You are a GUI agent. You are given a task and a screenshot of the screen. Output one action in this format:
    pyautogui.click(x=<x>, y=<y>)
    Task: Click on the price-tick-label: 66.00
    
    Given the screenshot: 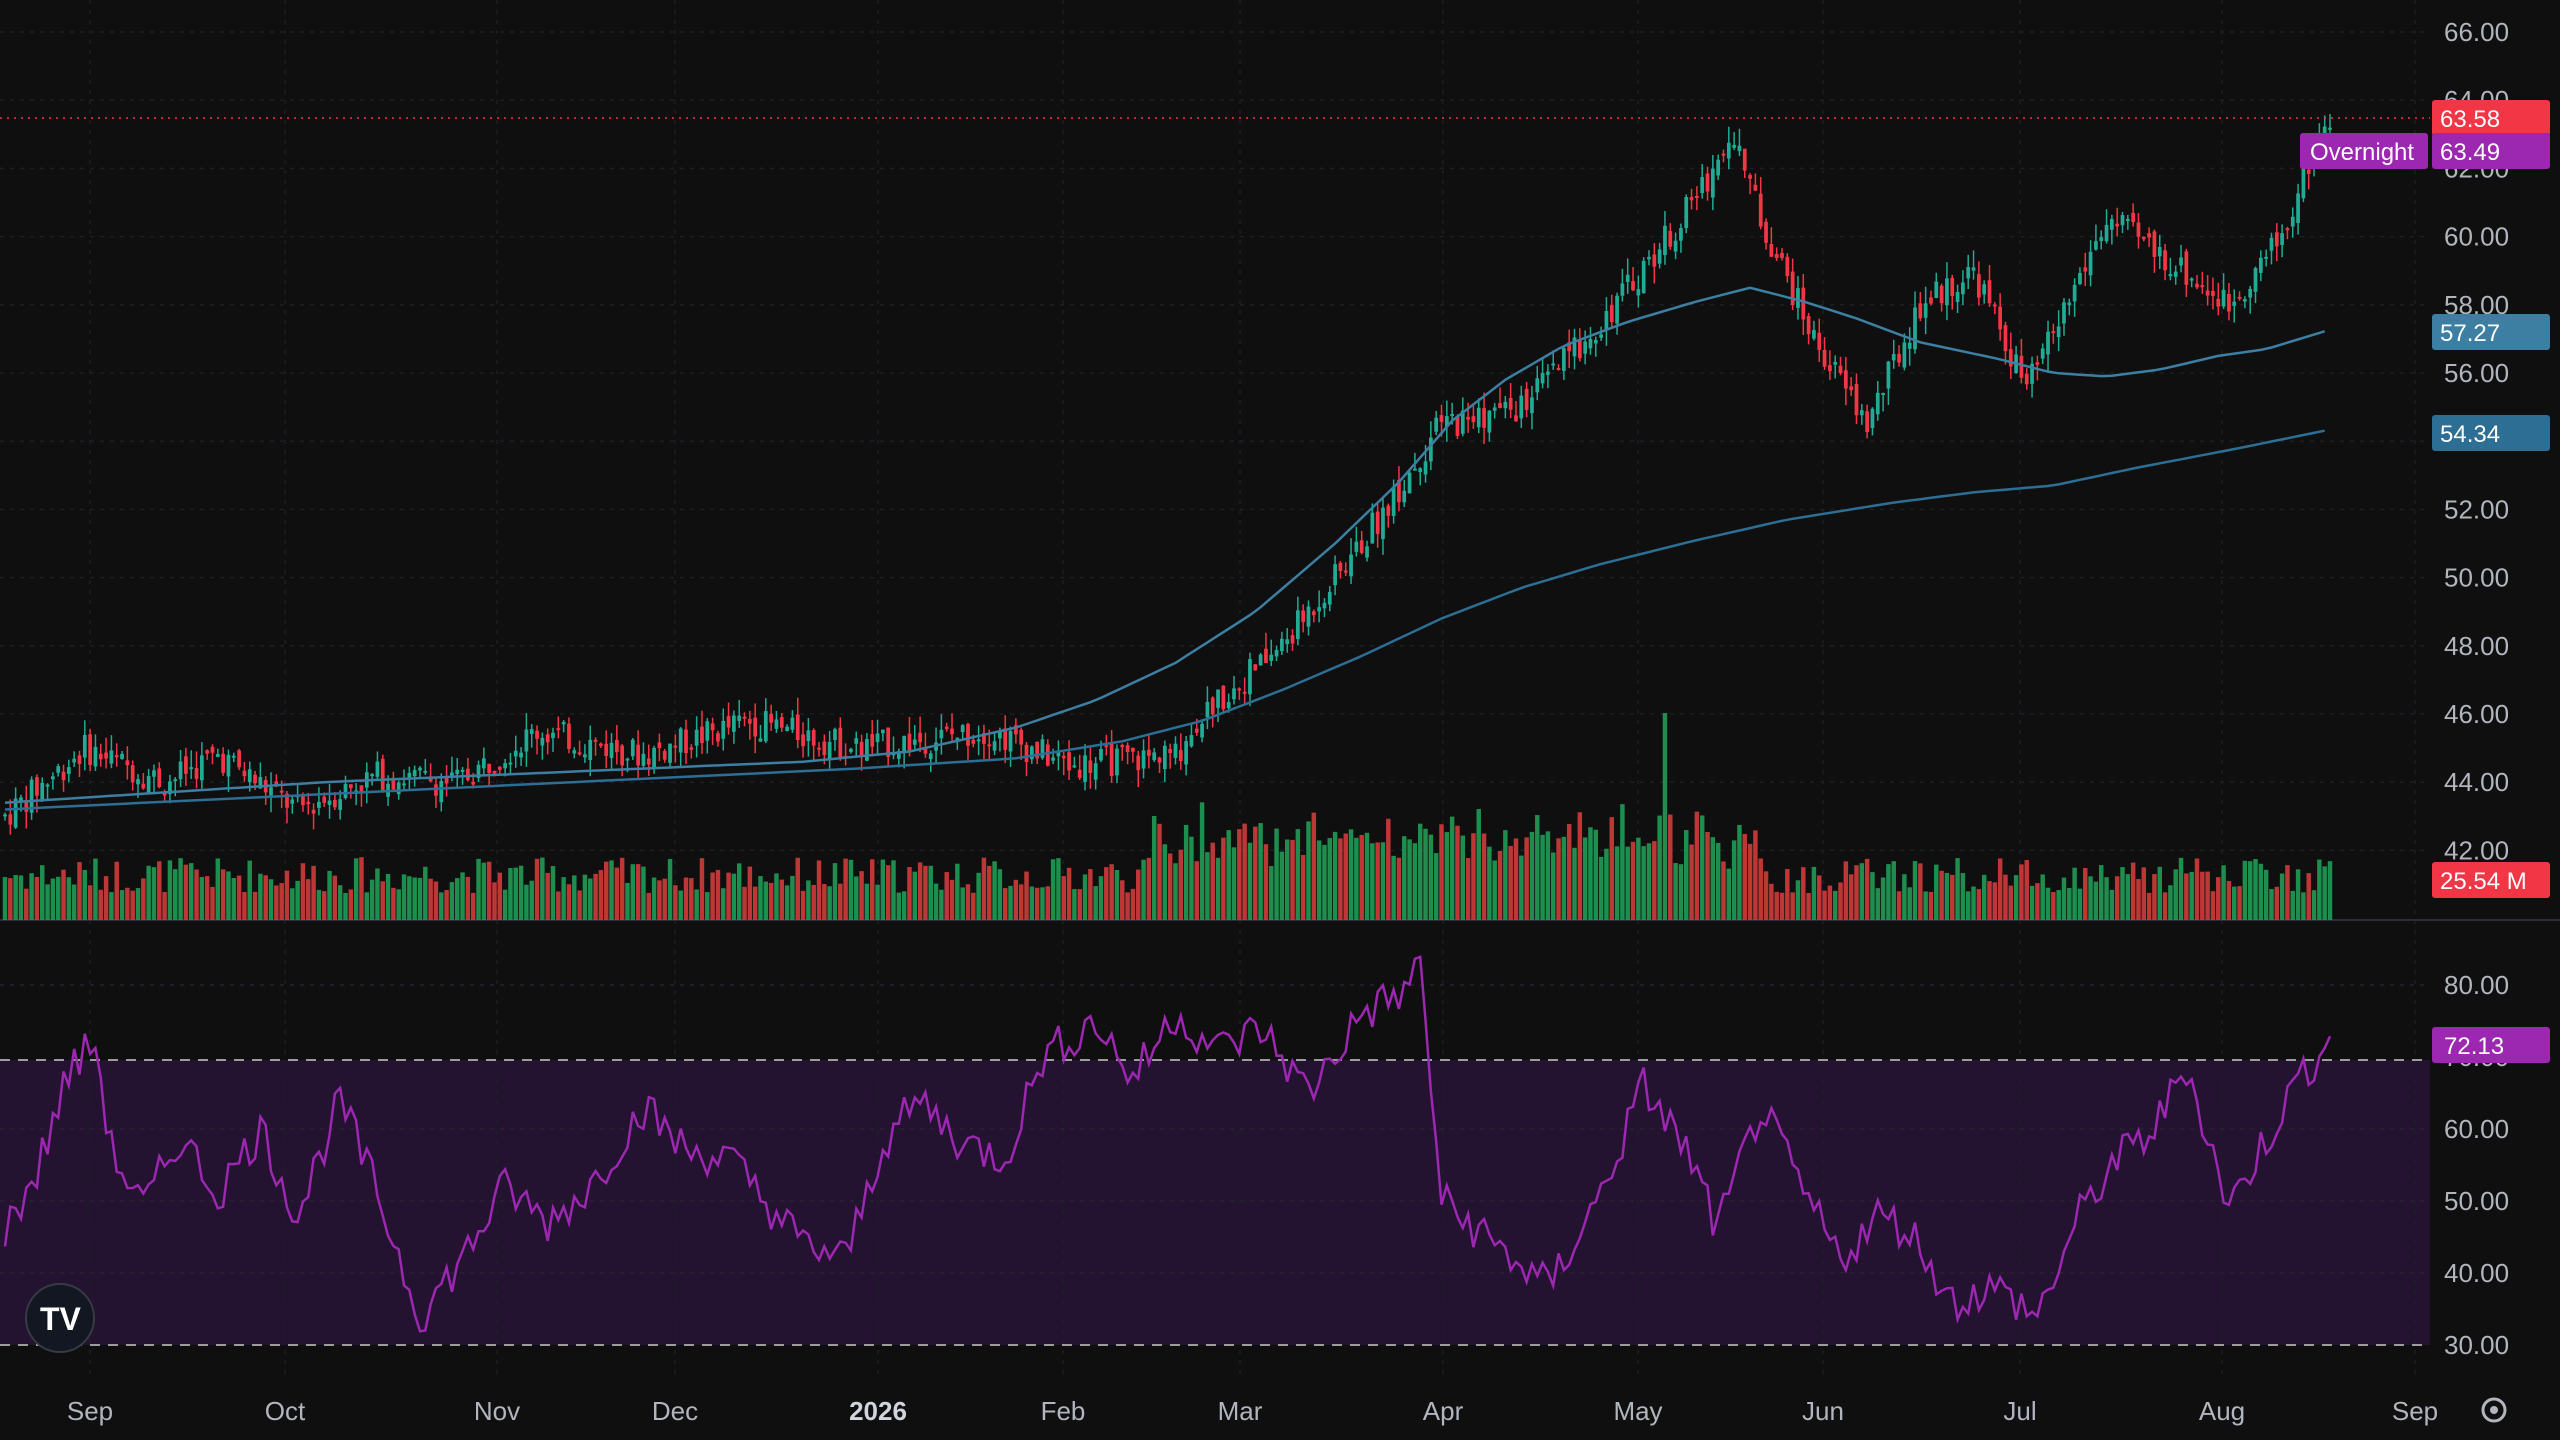 What is the action you would take?
    pyautogui.click(x=2476, y=32)
    